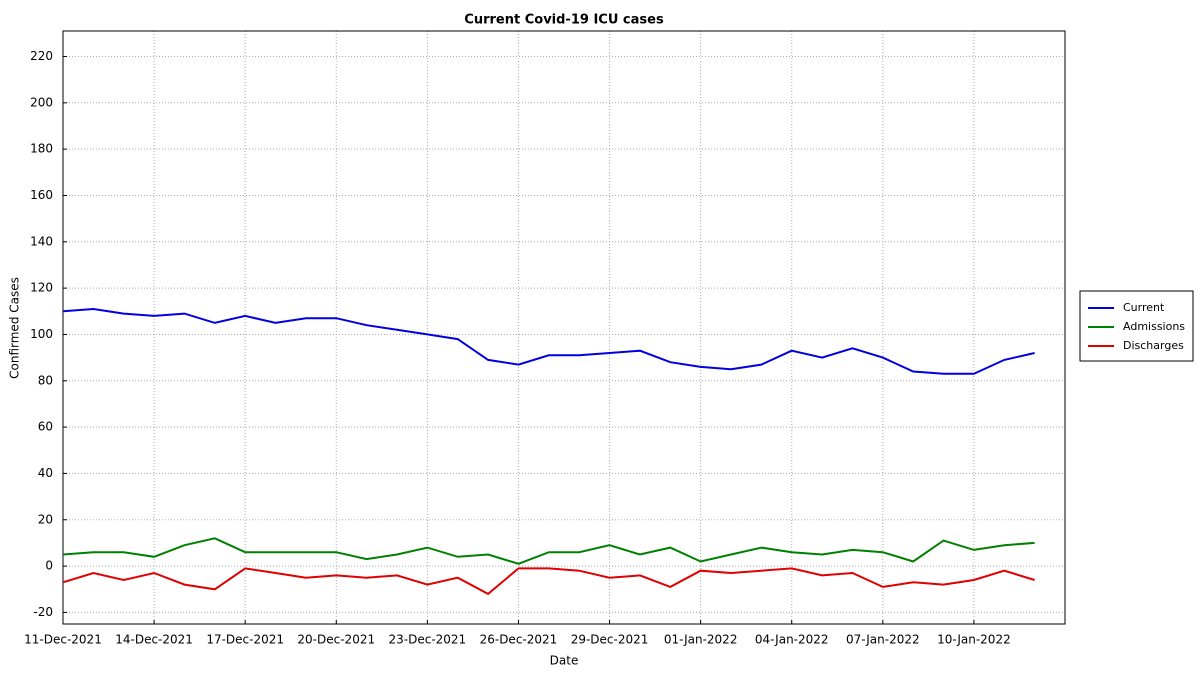 The width and height of the screenshot is (1200, 679). I want to click on legend-label: Admissions, so click(1154, 326).